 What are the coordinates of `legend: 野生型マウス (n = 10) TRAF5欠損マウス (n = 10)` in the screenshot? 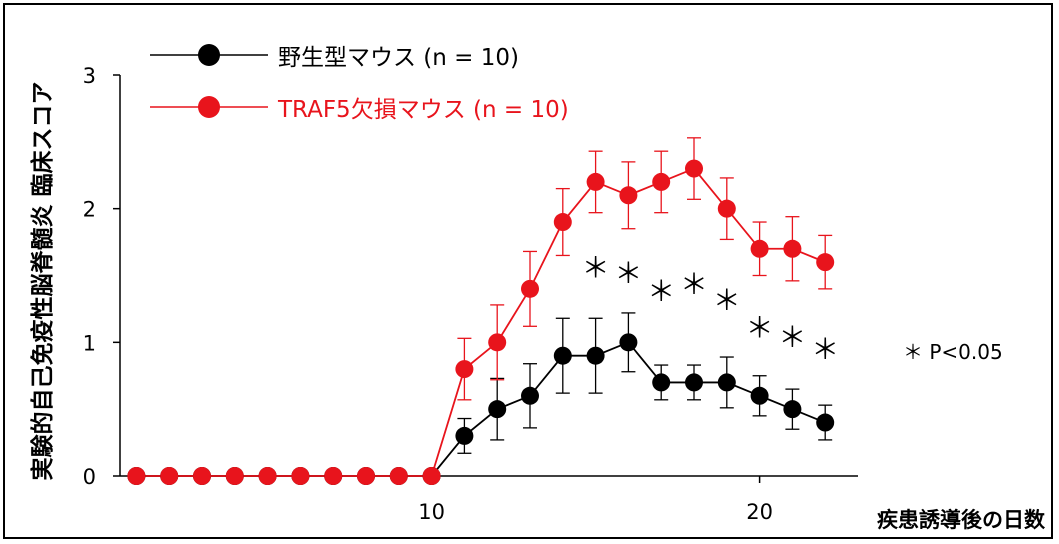 It's located at (359, 83).